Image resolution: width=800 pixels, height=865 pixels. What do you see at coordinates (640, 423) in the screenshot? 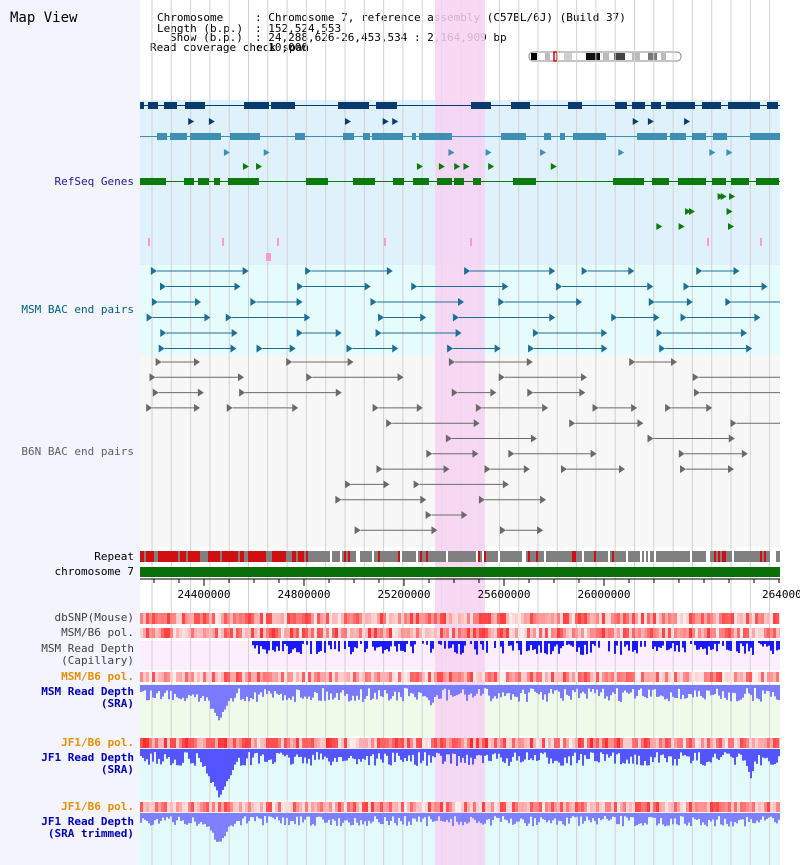
I see `b6n-bac-end` at bounding box center [640, 423].